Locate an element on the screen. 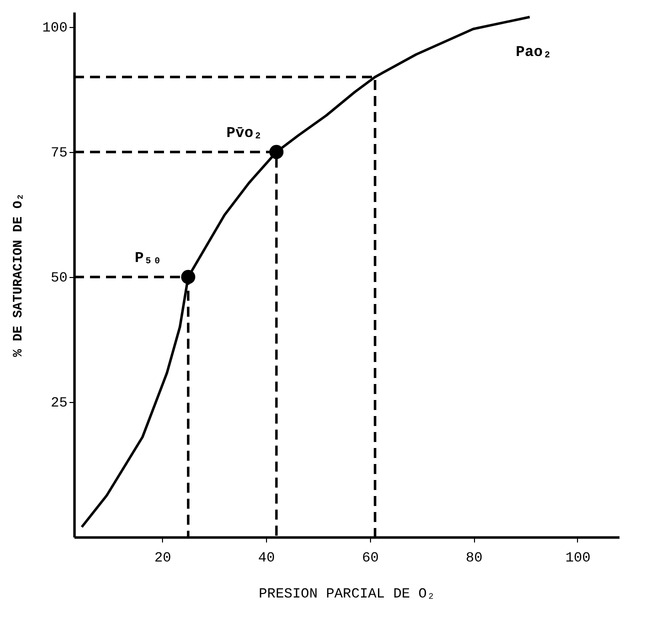 This screenshot has height=632, width=649. y-tick-label: 100 is located at coordinates (55, 28).